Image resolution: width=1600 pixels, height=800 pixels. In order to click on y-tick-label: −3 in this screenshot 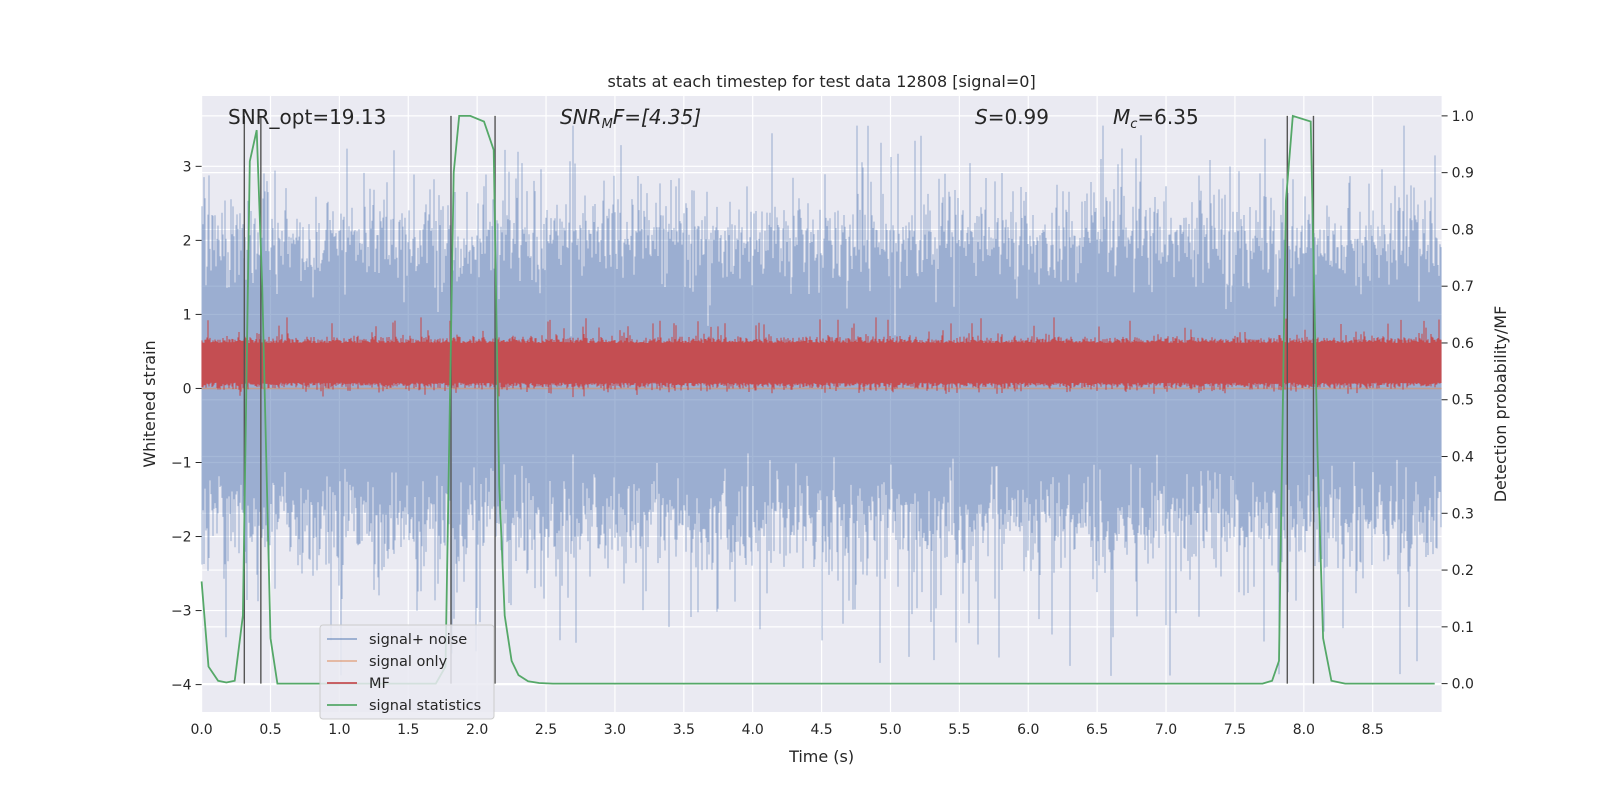, I will do `click(181, 612)`.